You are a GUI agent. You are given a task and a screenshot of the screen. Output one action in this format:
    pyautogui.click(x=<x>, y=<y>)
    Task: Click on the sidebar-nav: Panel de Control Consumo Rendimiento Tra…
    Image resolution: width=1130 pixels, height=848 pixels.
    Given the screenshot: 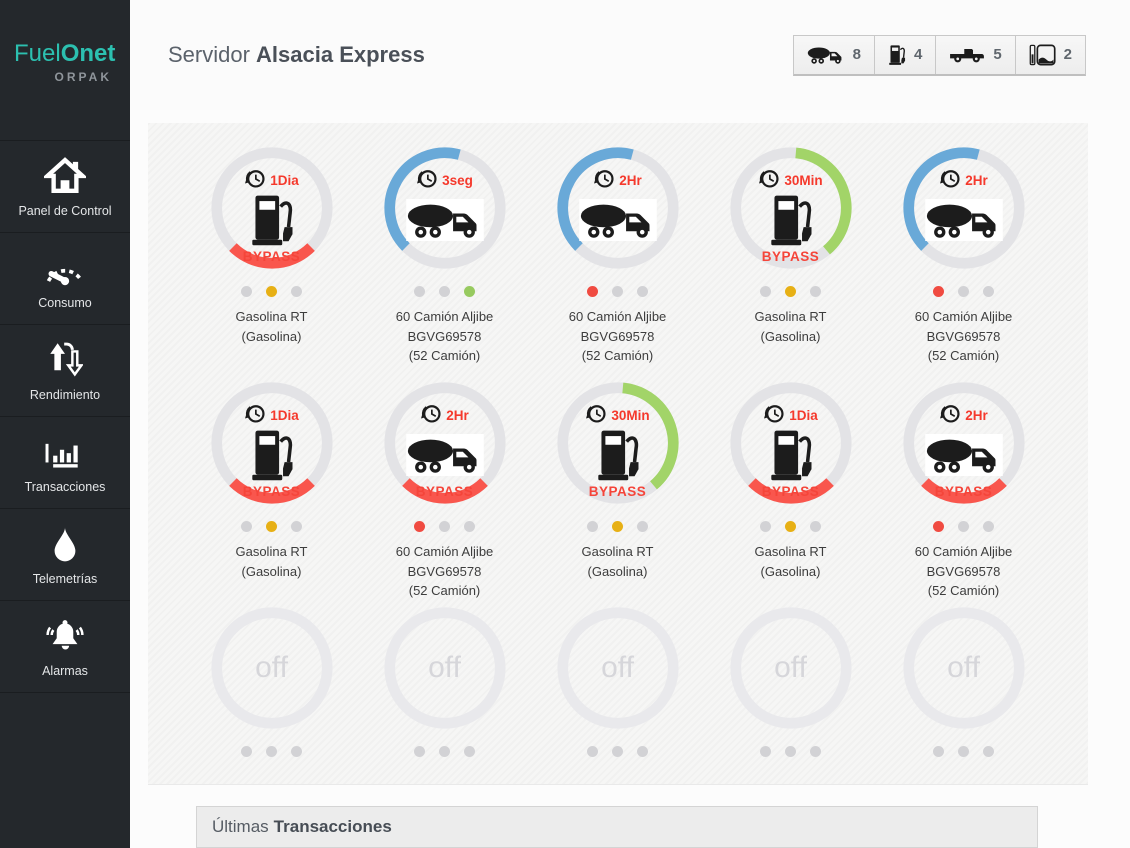 What is the action you would take?
    pyautogui.click(x=65, y=416)
    